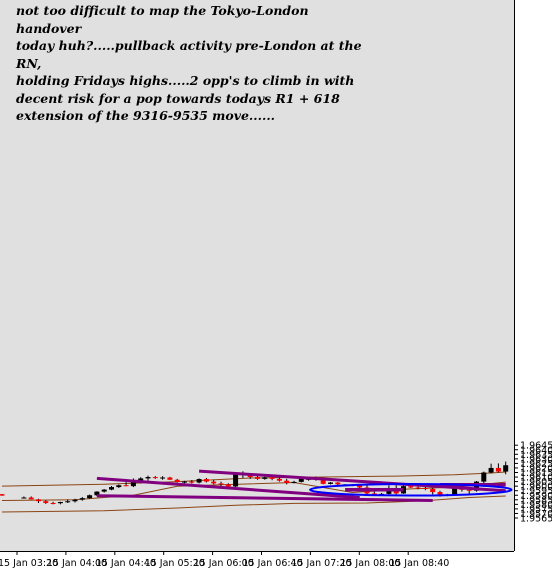 This screenshot has width=552, height=574. I want to click on y-tick-label: 1.9590, so click(536, 496).